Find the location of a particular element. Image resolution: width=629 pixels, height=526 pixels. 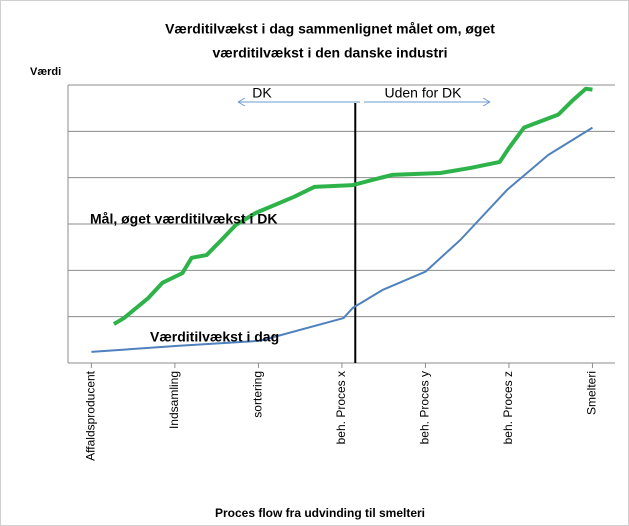

x-tick-label: Affaldsproducent is located at coordinates (91, 415).